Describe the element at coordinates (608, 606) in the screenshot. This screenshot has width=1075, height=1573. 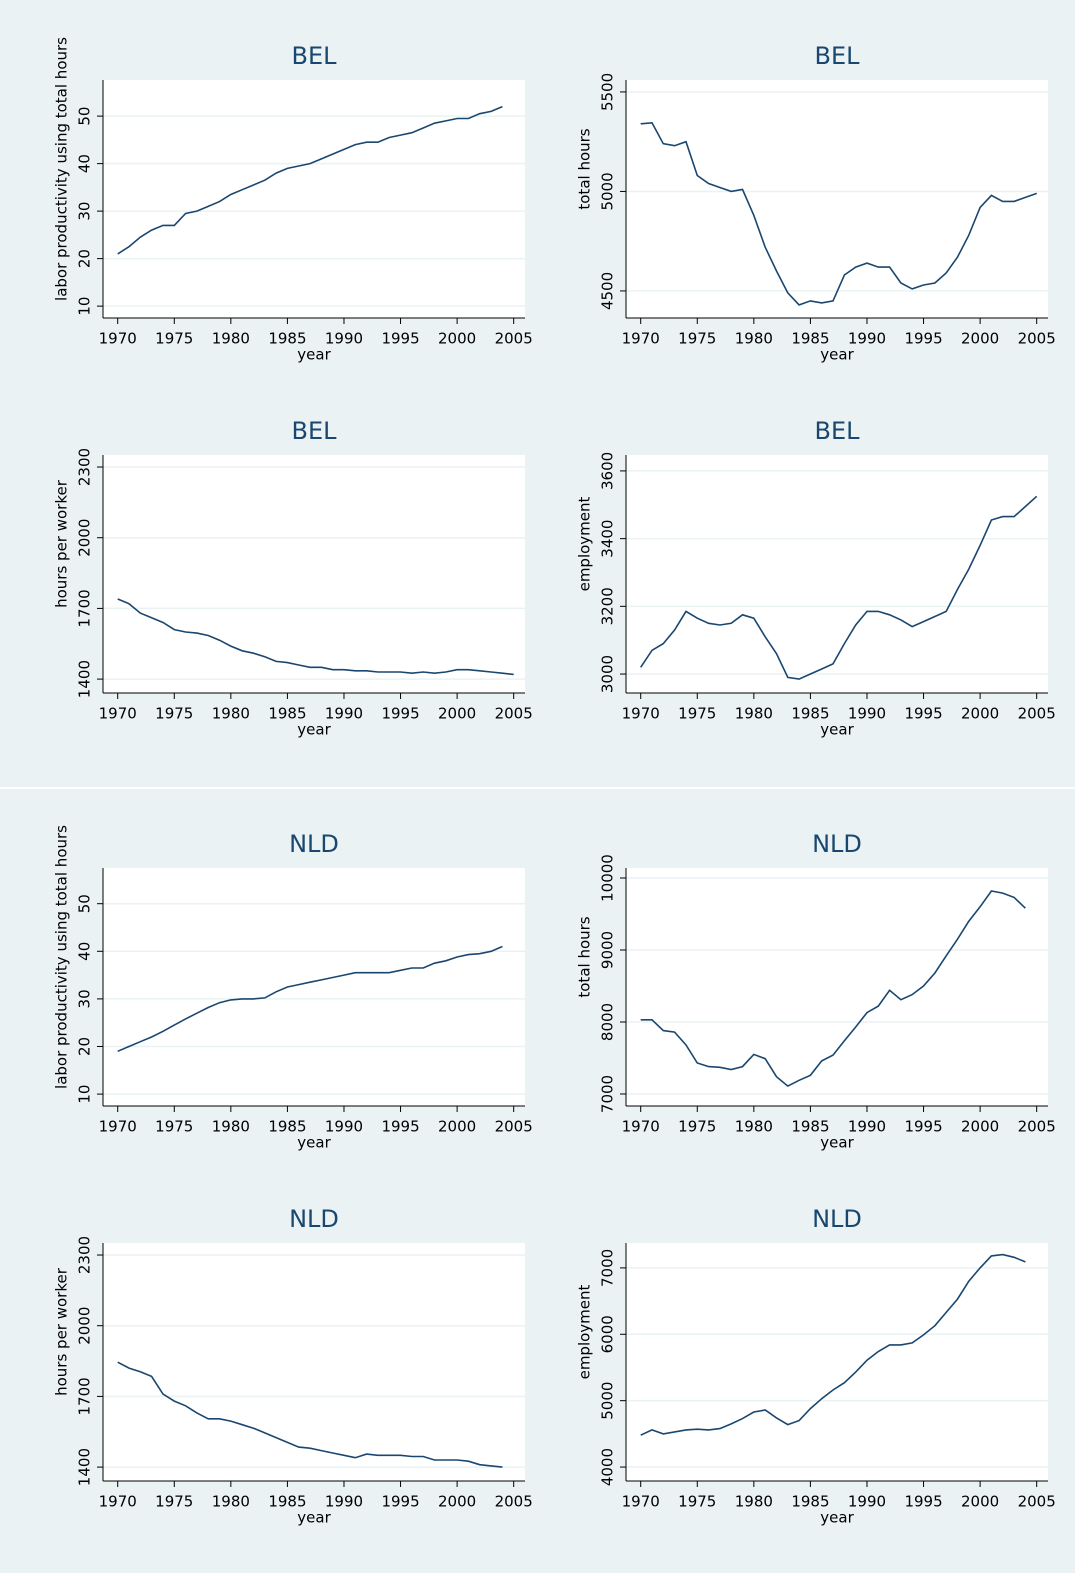
I see `y-tick-label: 3200` at that location.